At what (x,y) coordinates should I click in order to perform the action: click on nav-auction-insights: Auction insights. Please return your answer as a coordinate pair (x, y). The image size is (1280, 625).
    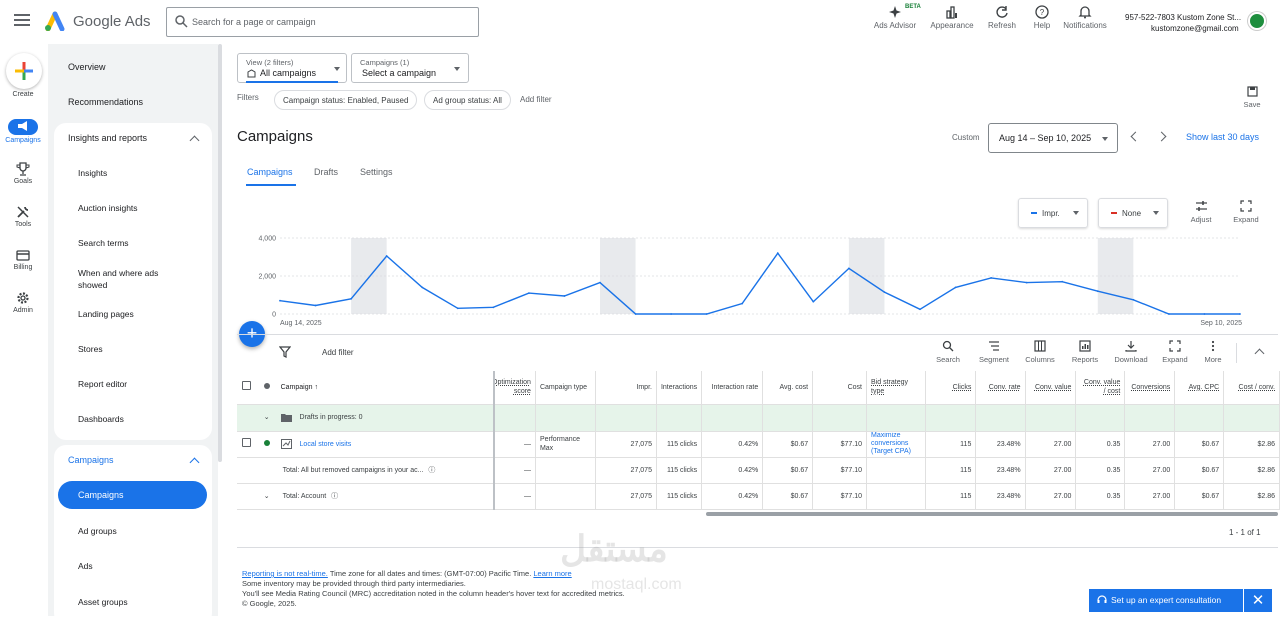
    Looking at the image, I should click on (108, 208).